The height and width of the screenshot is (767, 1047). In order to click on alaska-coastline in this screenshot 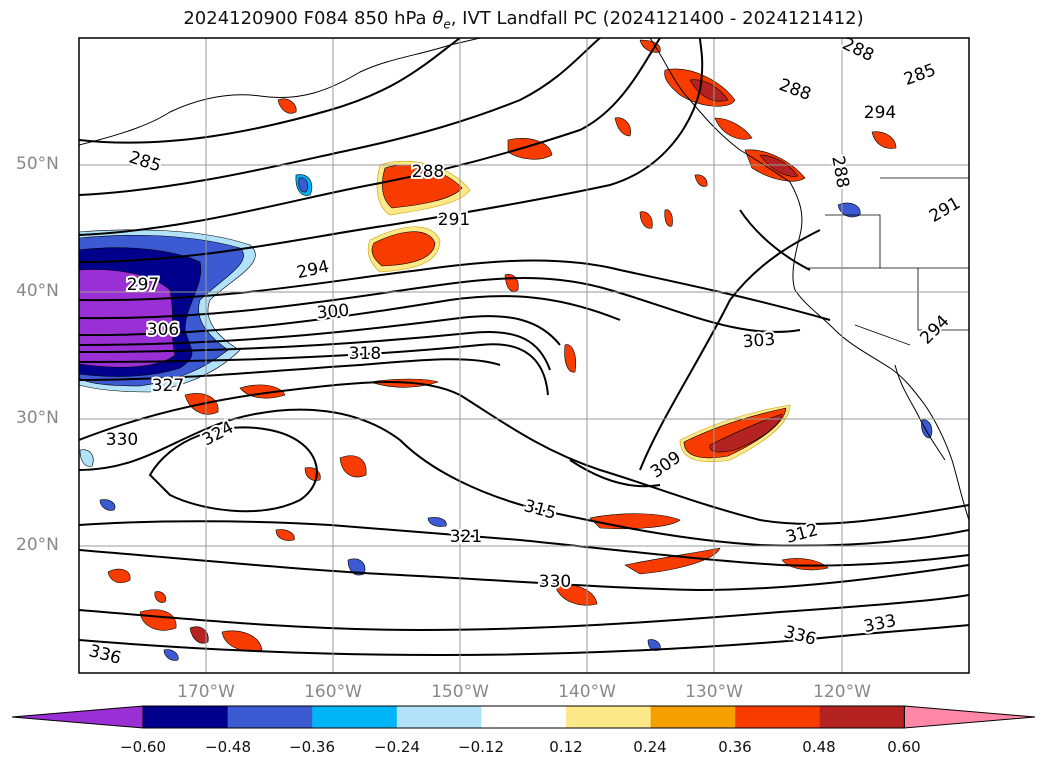, I will do `click(280, 92)`.